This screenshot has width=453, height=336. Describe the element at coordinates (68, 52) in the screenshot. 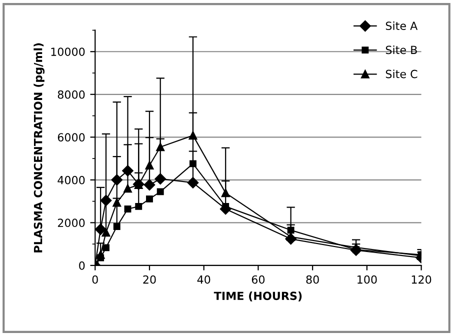

I see `y-tick-label: 10000` at that location.